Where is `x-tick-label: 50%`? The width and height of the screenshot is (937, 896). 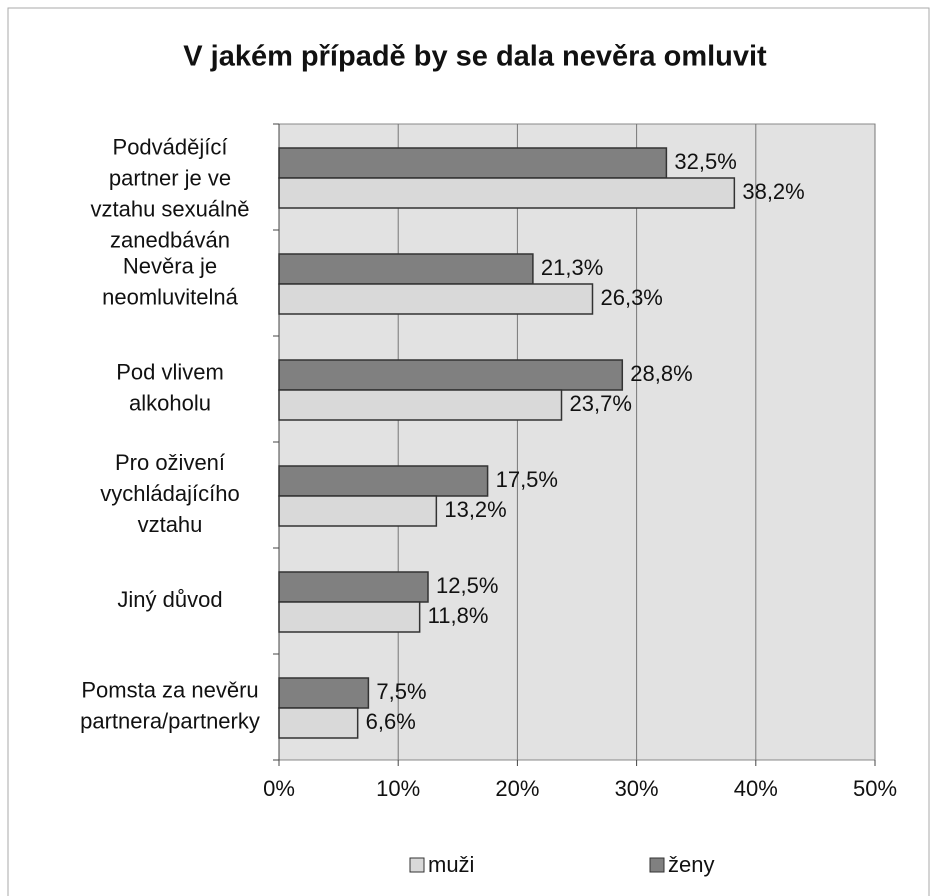 x-tick-label: 50% is located at coordinates (875, 788).